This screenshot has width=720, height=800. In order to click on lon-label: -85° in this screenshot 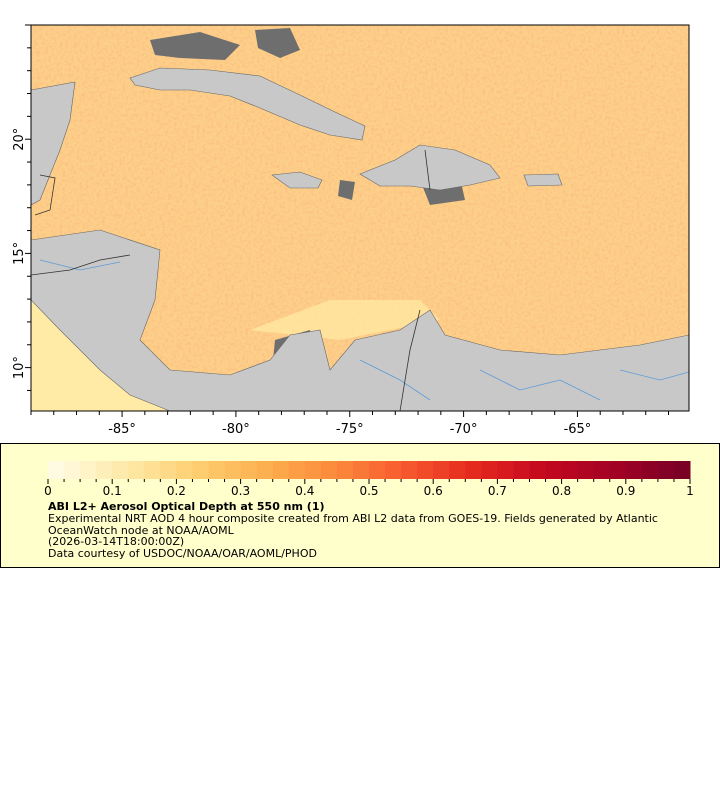, I will do `click(122, 429)`.